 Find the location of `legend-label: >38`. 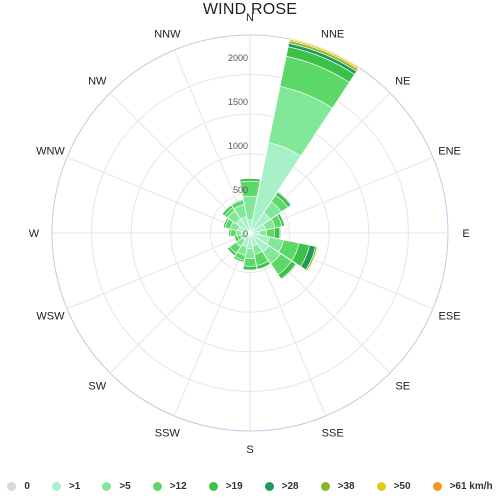

legend-label: >38 is located at coordinates (346, 486).